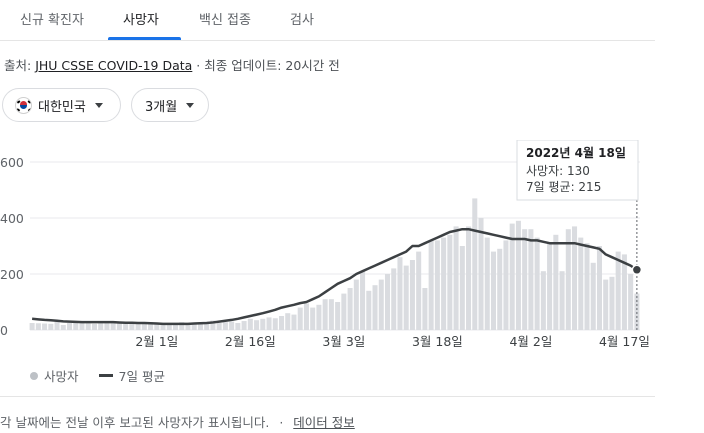  I want to click on hover-point, so click(637, 270).